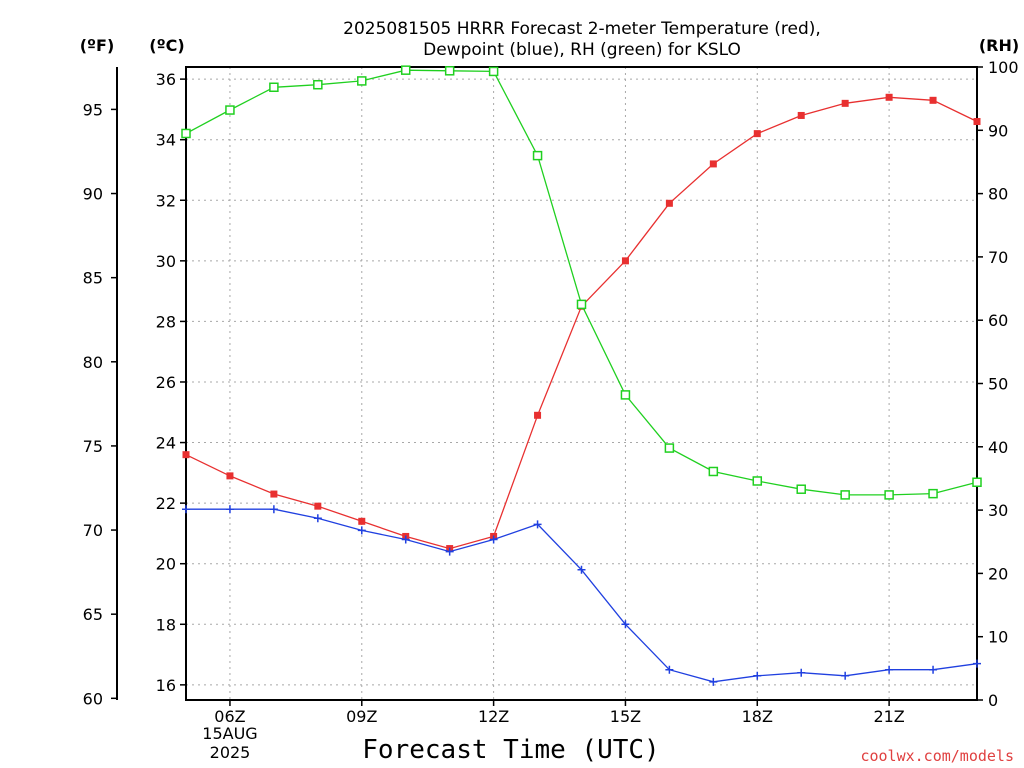  Describe the element at coordinates (493, 716) in the screenshot. I see `x-tick-label: 12Z` at that location.